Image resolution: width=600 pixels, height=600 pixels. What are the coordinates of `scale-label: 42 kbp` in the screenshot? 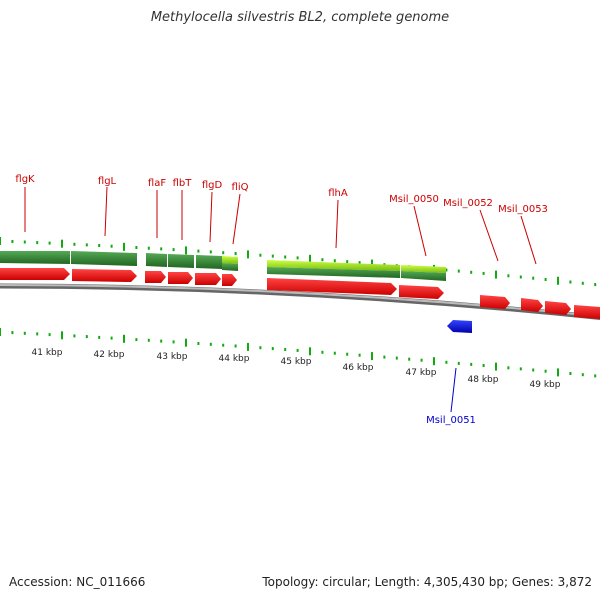 It's located at (109, 355).